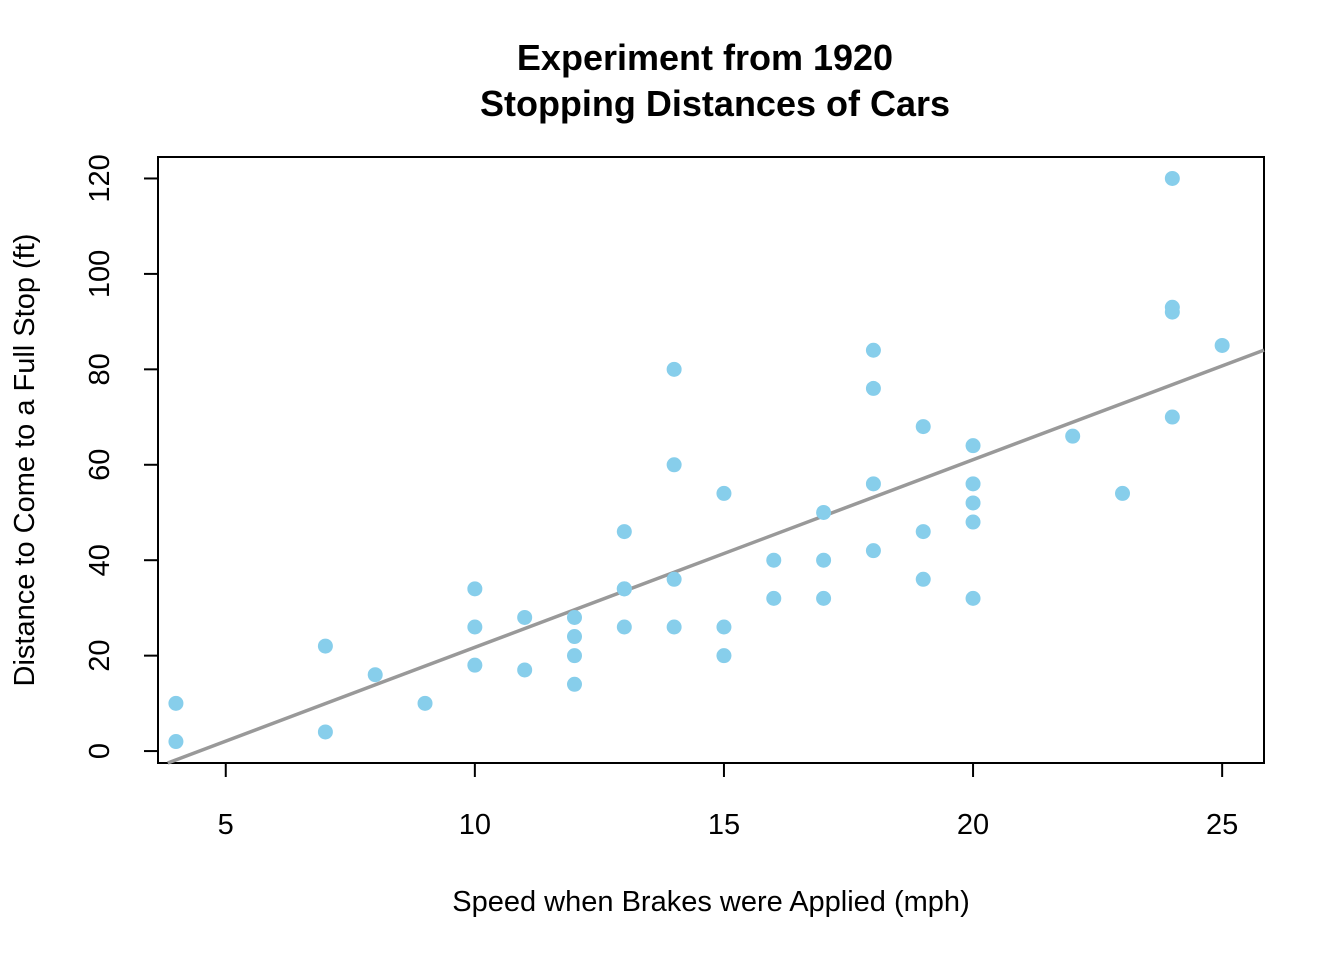 Image resolution: width=1344 pixels, height=960 pixels. Describe the element at coordinates (121, 456) in the screenshot. I see `y-axis: 0 20 40 60 80 100 120` at that location.